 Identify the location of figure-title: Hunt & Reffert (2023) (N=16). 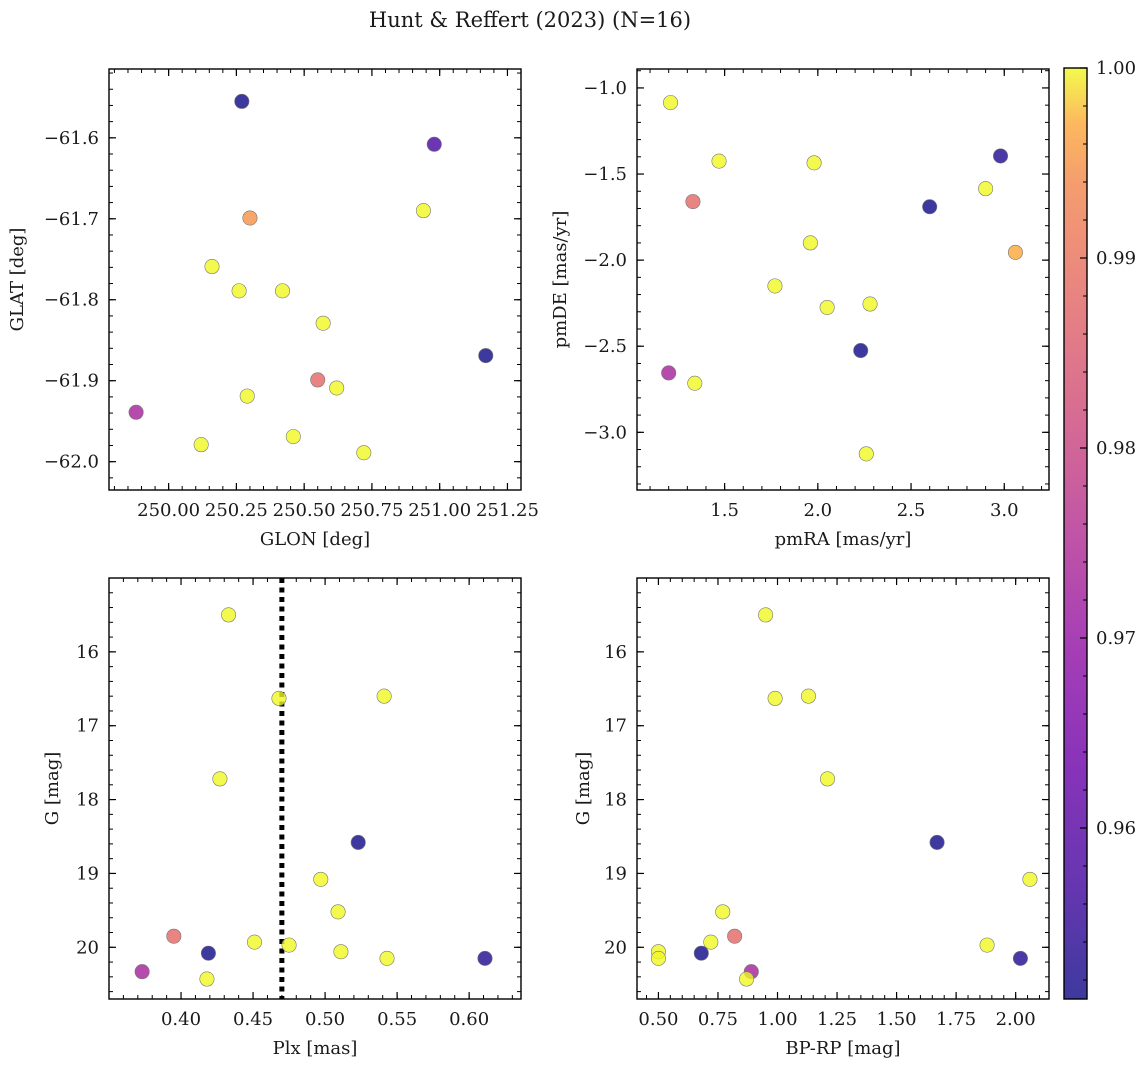
(530, 20).